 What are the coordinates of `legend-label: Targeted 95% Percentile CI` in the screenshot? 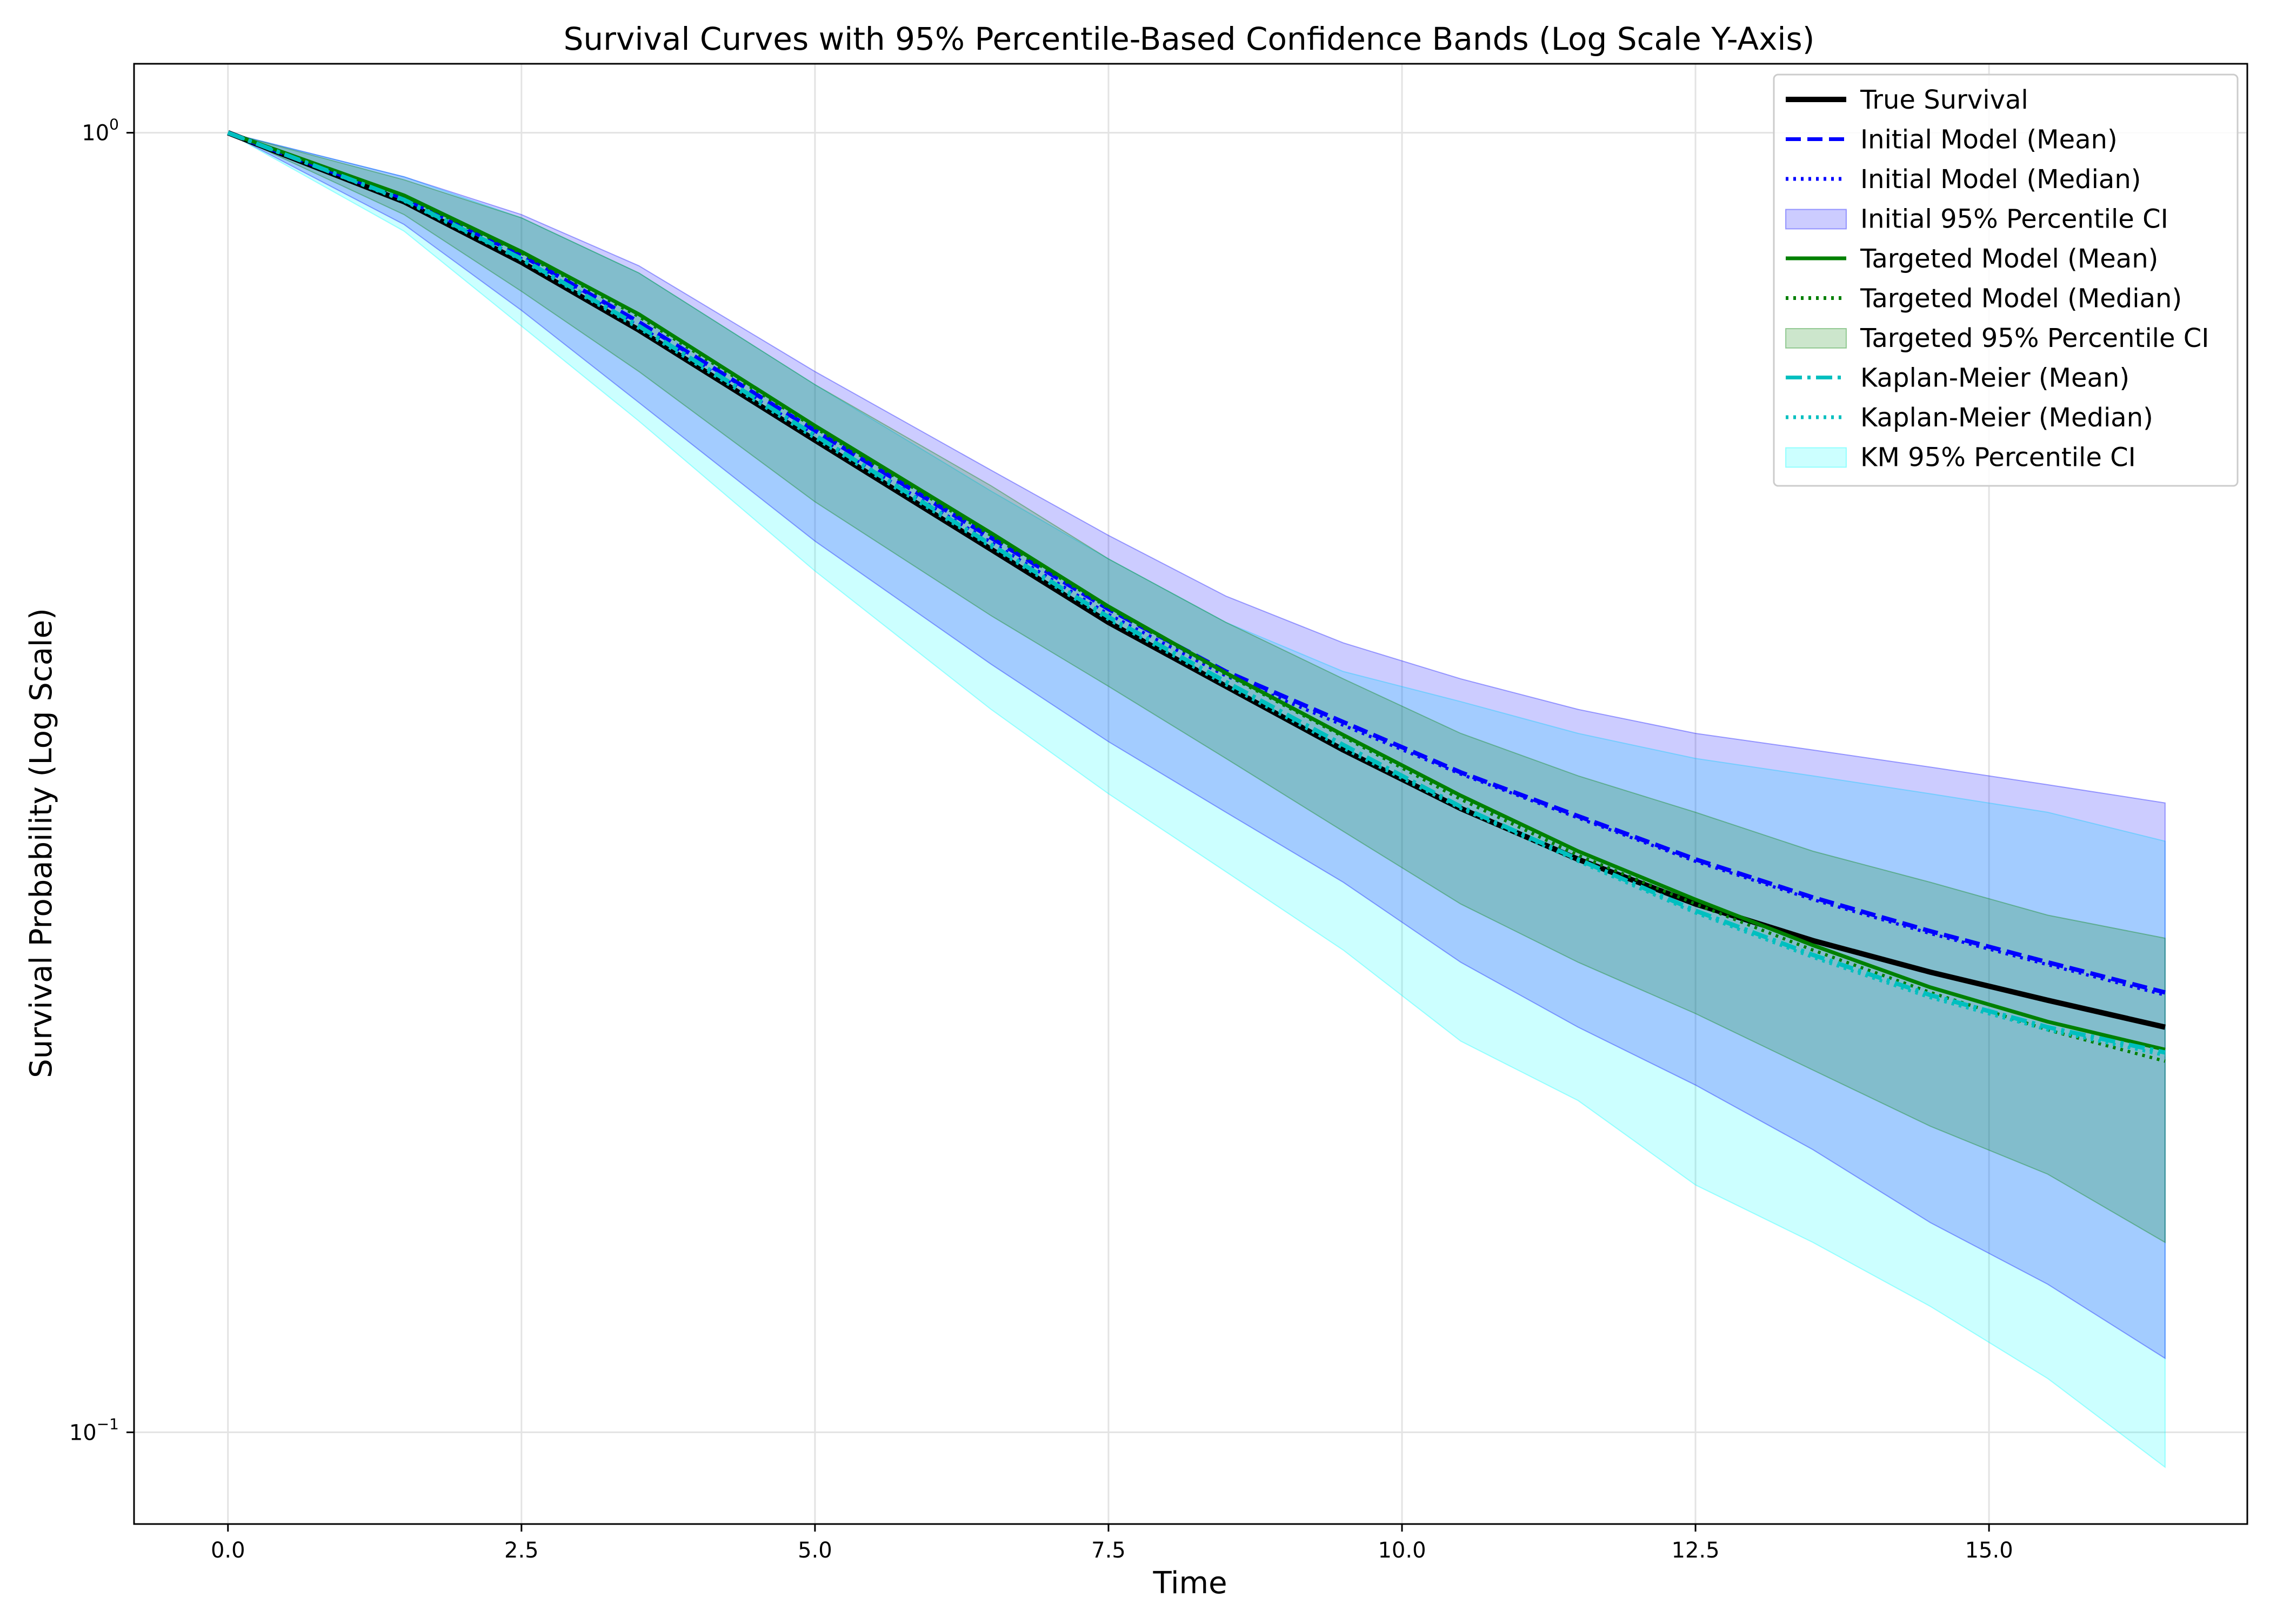 It's located at (2034, 338).